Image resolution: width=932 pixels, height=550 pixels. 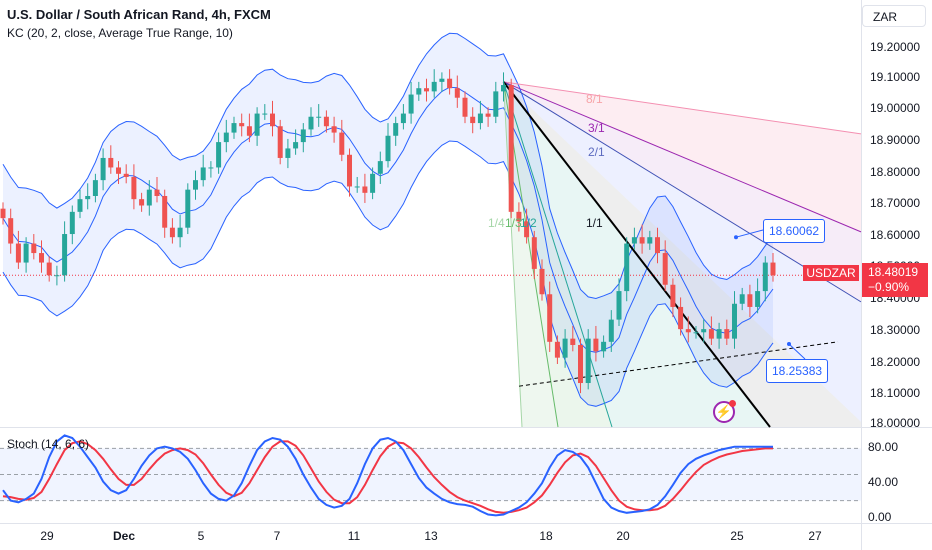 I want to click on fan-label-1-1: 1/1, so click(x=594, y=223).